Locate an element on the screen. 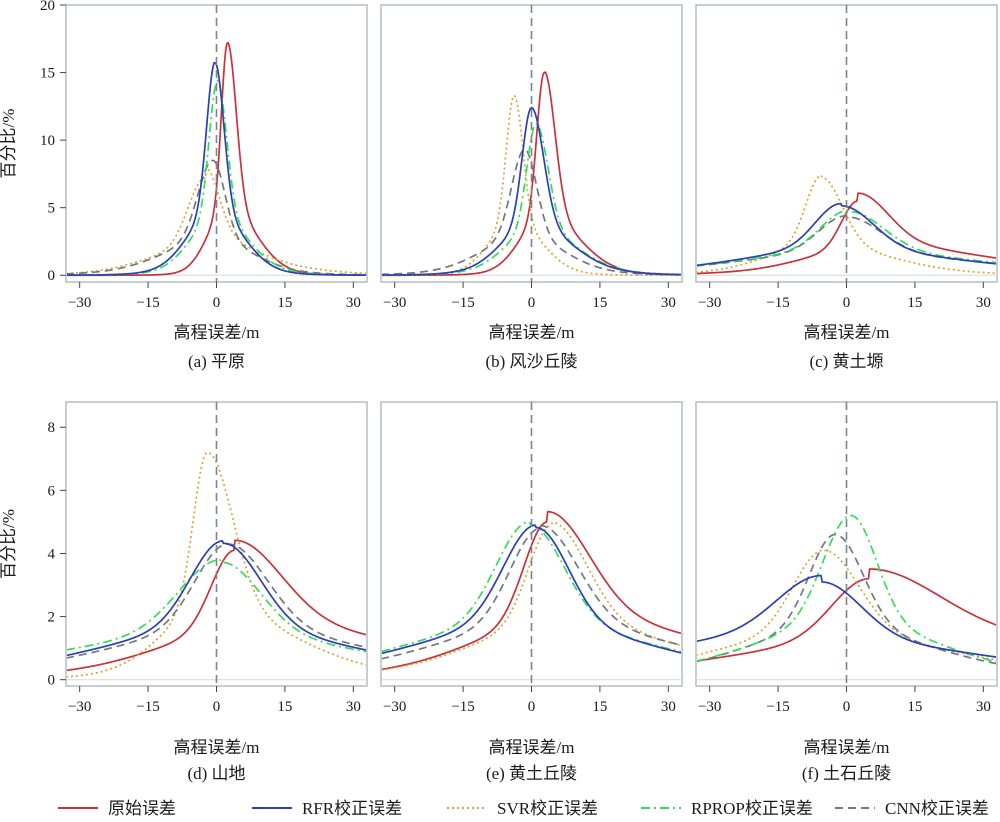 The height and width of the screenshot is (822, 1000). legend-label: RPROP校正误差 is located at coordinates (752, 808).